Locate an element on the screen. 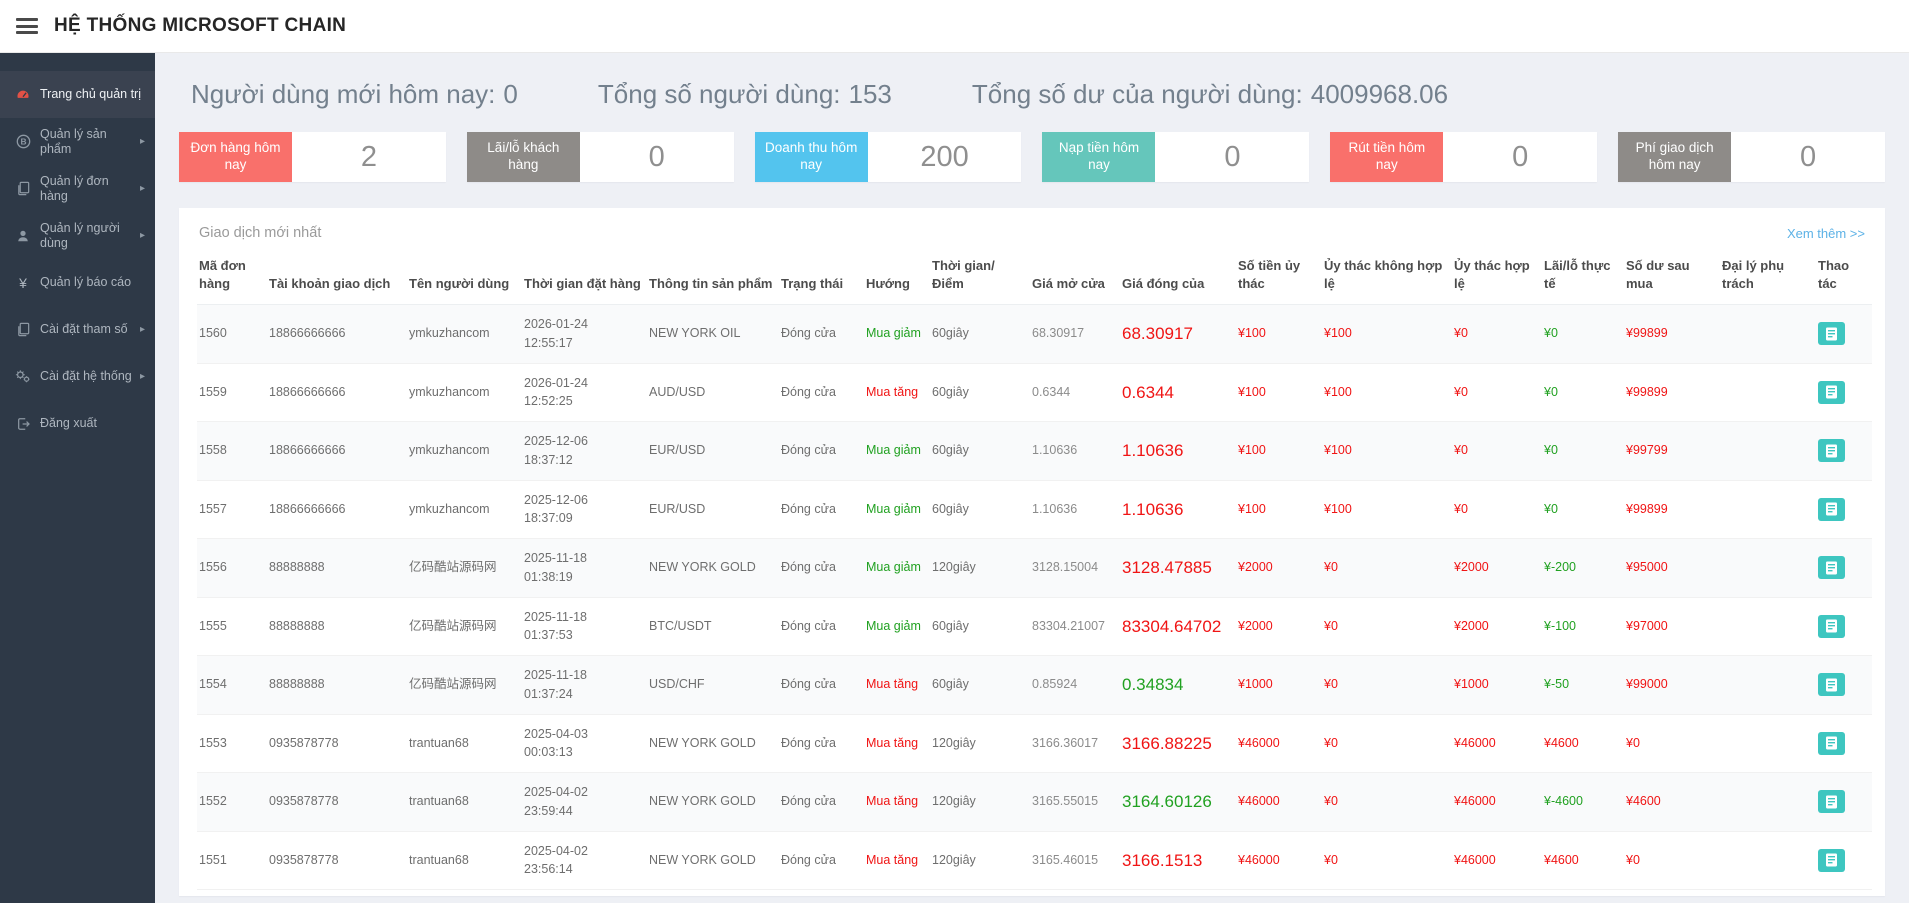  column-header-trust-amount: Số tiền ủy thác is located at coordinates (1279, 277).